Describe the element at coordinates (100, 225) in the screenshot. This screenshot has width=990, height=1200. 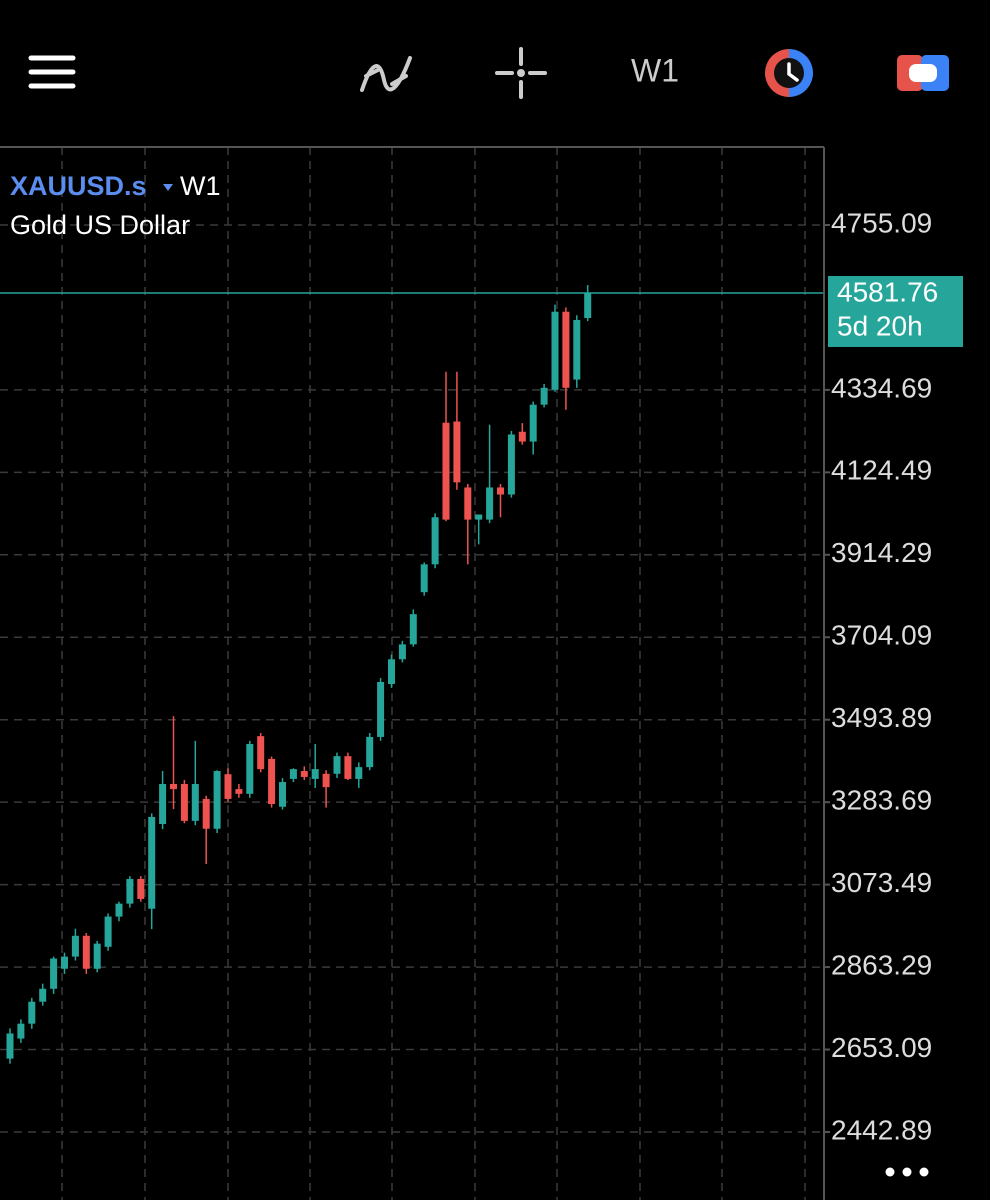
I see `symbol-description: Gold US Dollar` at that location.